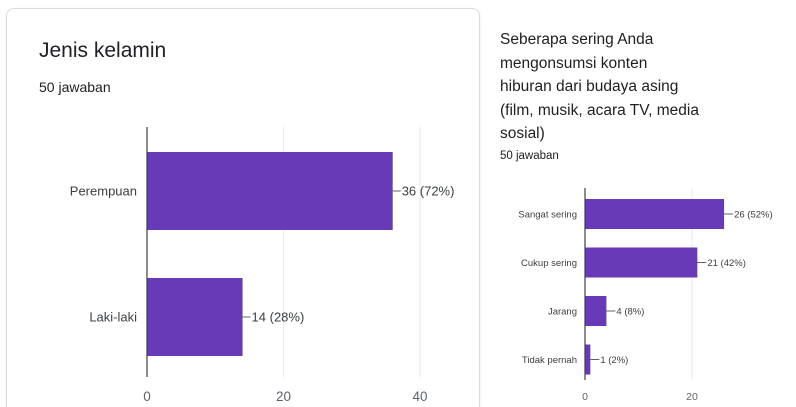 The width and height of the screenshot is (796, 407). Describe the element at coordinates (547, 214) in the screenshot. I see `category-label: Sangat sering` at that location.